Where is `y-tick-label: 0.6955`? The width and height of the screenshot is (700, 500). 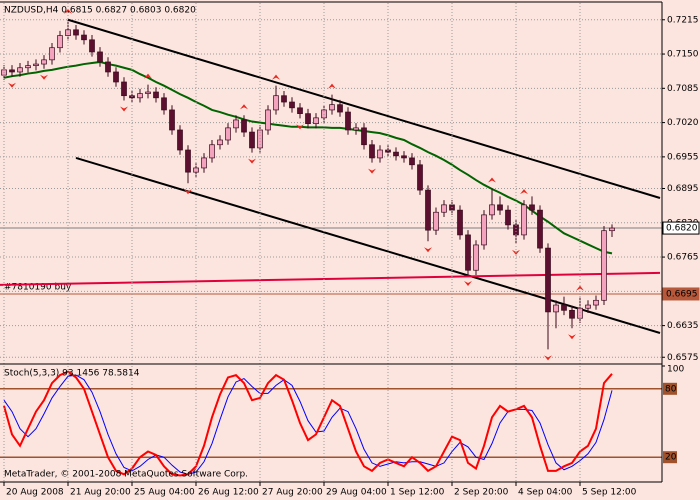 y-tick-label: 0.6955 is located at coordinates (683, 157).